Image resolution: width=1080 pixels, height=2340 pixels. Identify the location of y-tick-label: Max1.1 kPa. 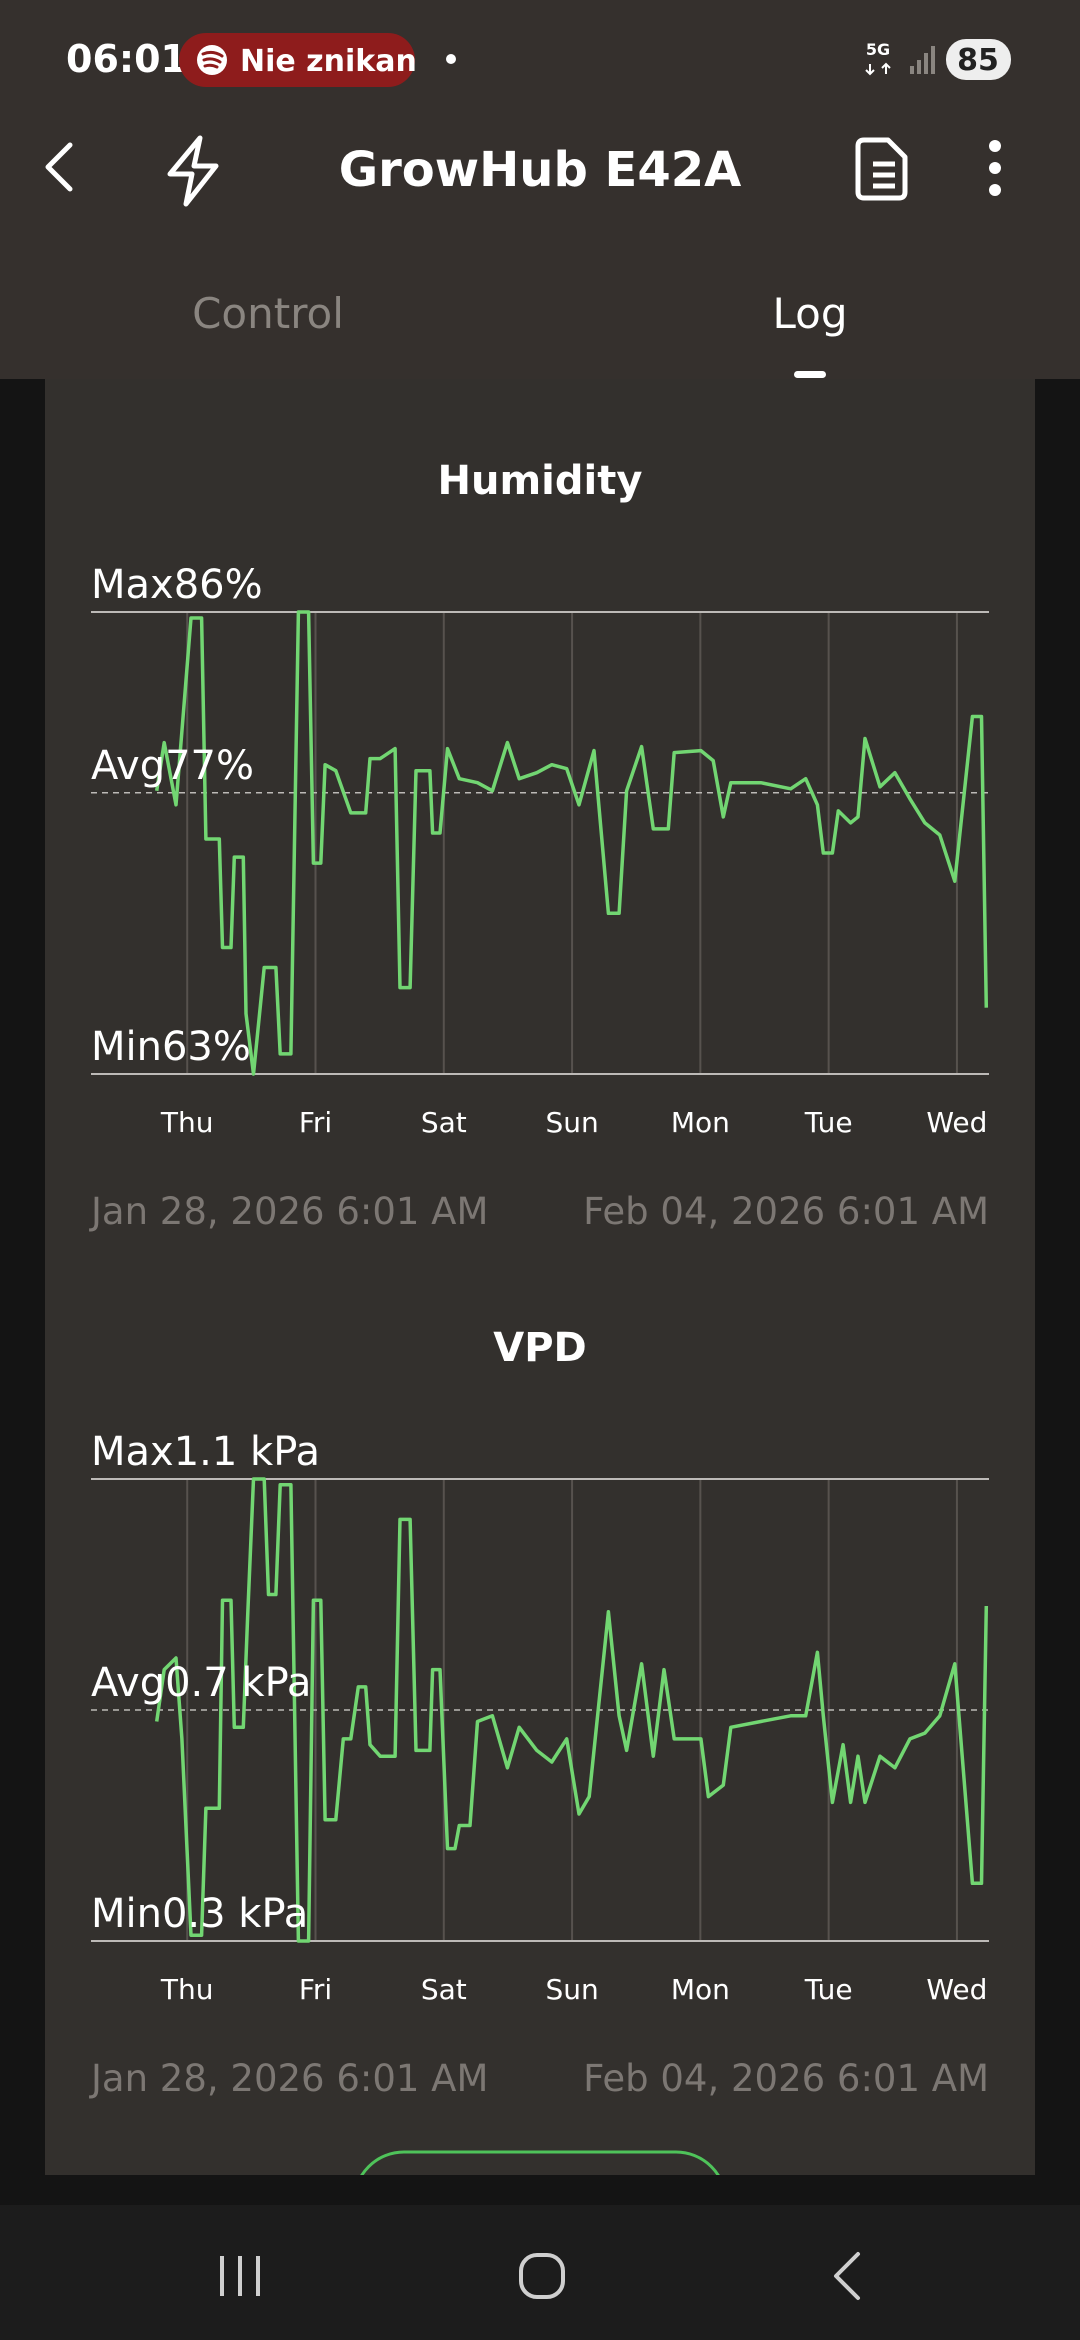
(205, 1452).